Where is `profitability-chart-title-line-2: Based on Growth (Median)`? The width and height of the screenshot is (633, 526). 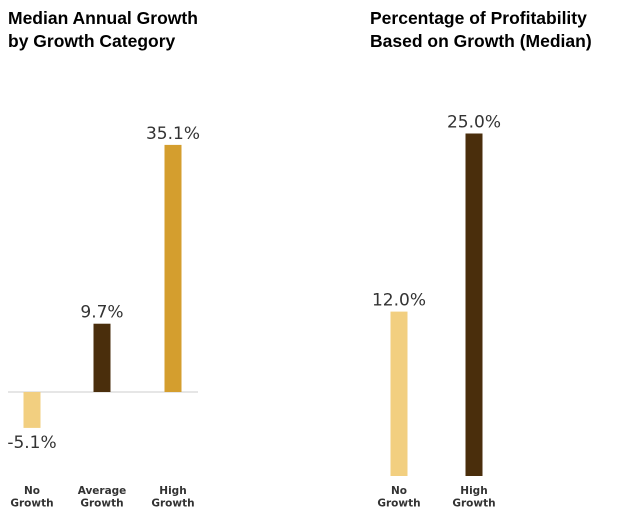
profitability-chart-title-line-2: Based on Growth (Median) is located at coordinates (481, 41).